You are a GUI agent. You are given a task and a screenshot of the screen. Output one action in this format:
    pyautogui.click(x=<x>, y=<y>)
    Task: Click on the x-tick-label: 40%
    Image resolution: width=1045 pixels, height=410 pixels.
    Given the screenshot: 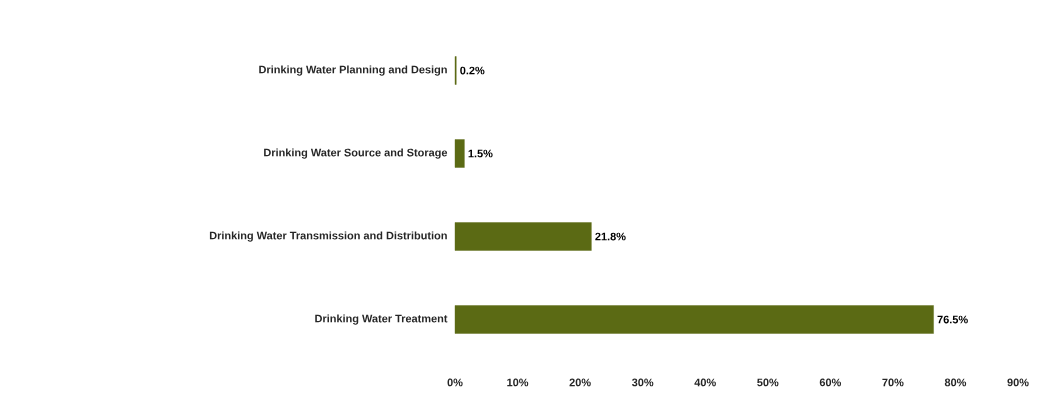 What is the action you would take?
    pyautogui.click(x=705, y=382)
    